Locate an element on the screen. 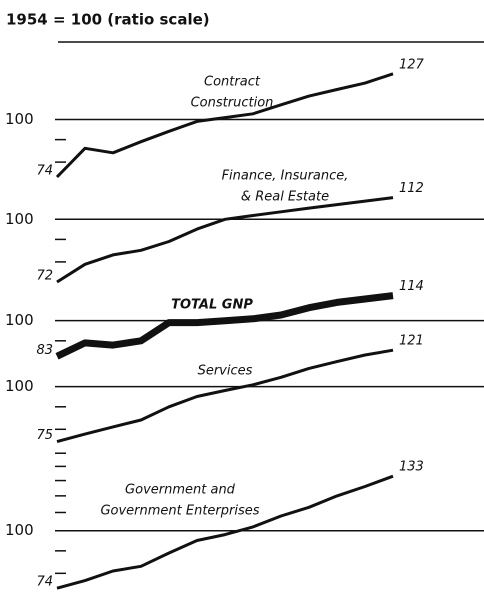 This screenshot has height=595, width=484. end-label: 114 is located at coordinates (411, 286).